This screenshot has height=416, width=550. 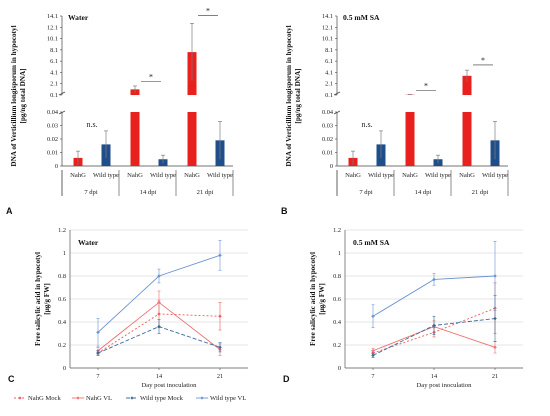 I want to click on panel-title: Water, so click(x=88, y=242).